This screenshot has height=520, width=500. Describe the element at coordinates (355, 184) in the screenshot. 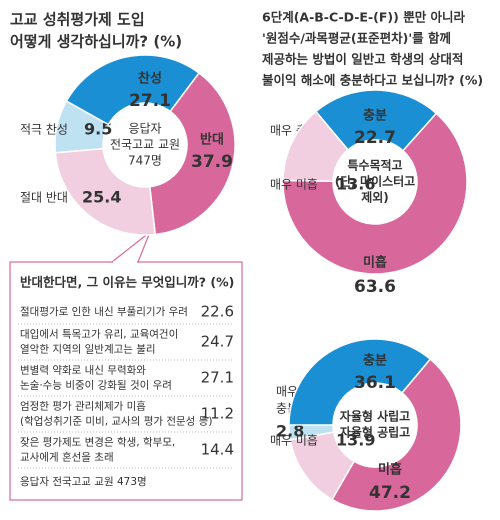

I see `segment-value: 13.6` at that location.